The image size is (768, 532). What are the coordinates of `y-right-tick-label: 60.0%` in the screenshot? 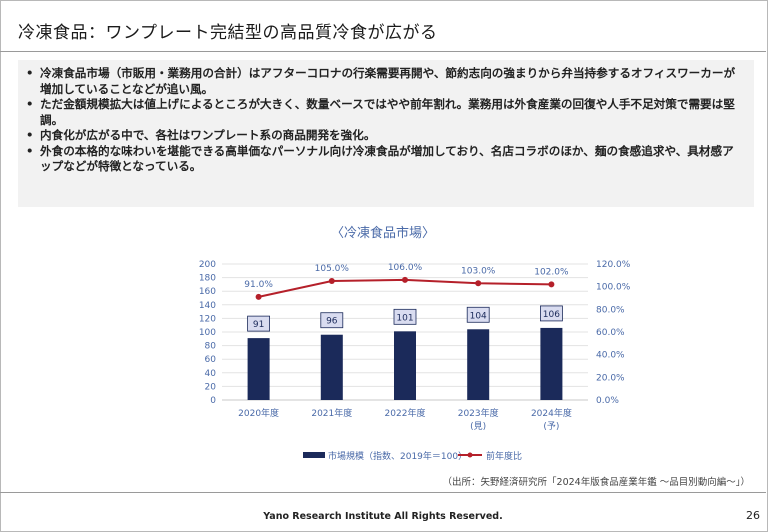 It's located at (610, 333).